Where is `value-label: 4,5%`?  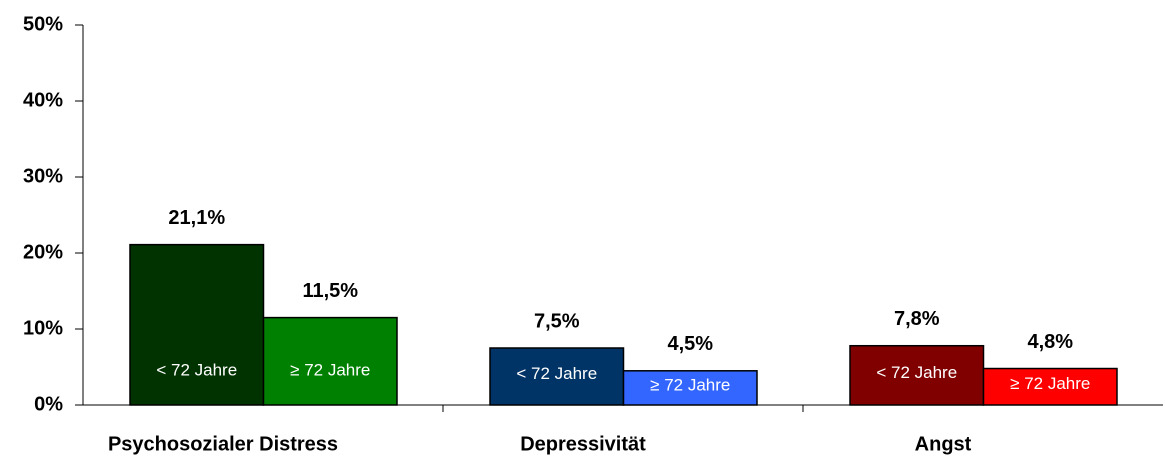
value-label: 4,5% is located at coordinates (690, 344).